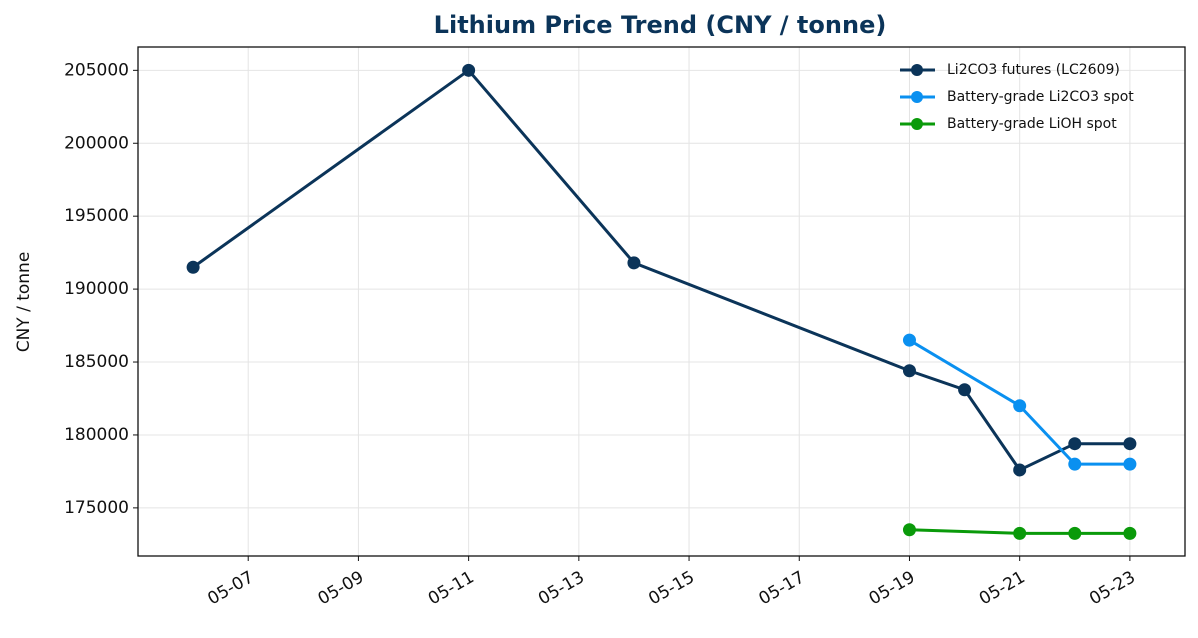 The width and height of the screenshot is (1198, 638). What do you see at coordinates (1033, 70) in the screenshot?
I see `legend-label: Li2CO3 futures (LC2609)` at bounding box center [1033, 70].